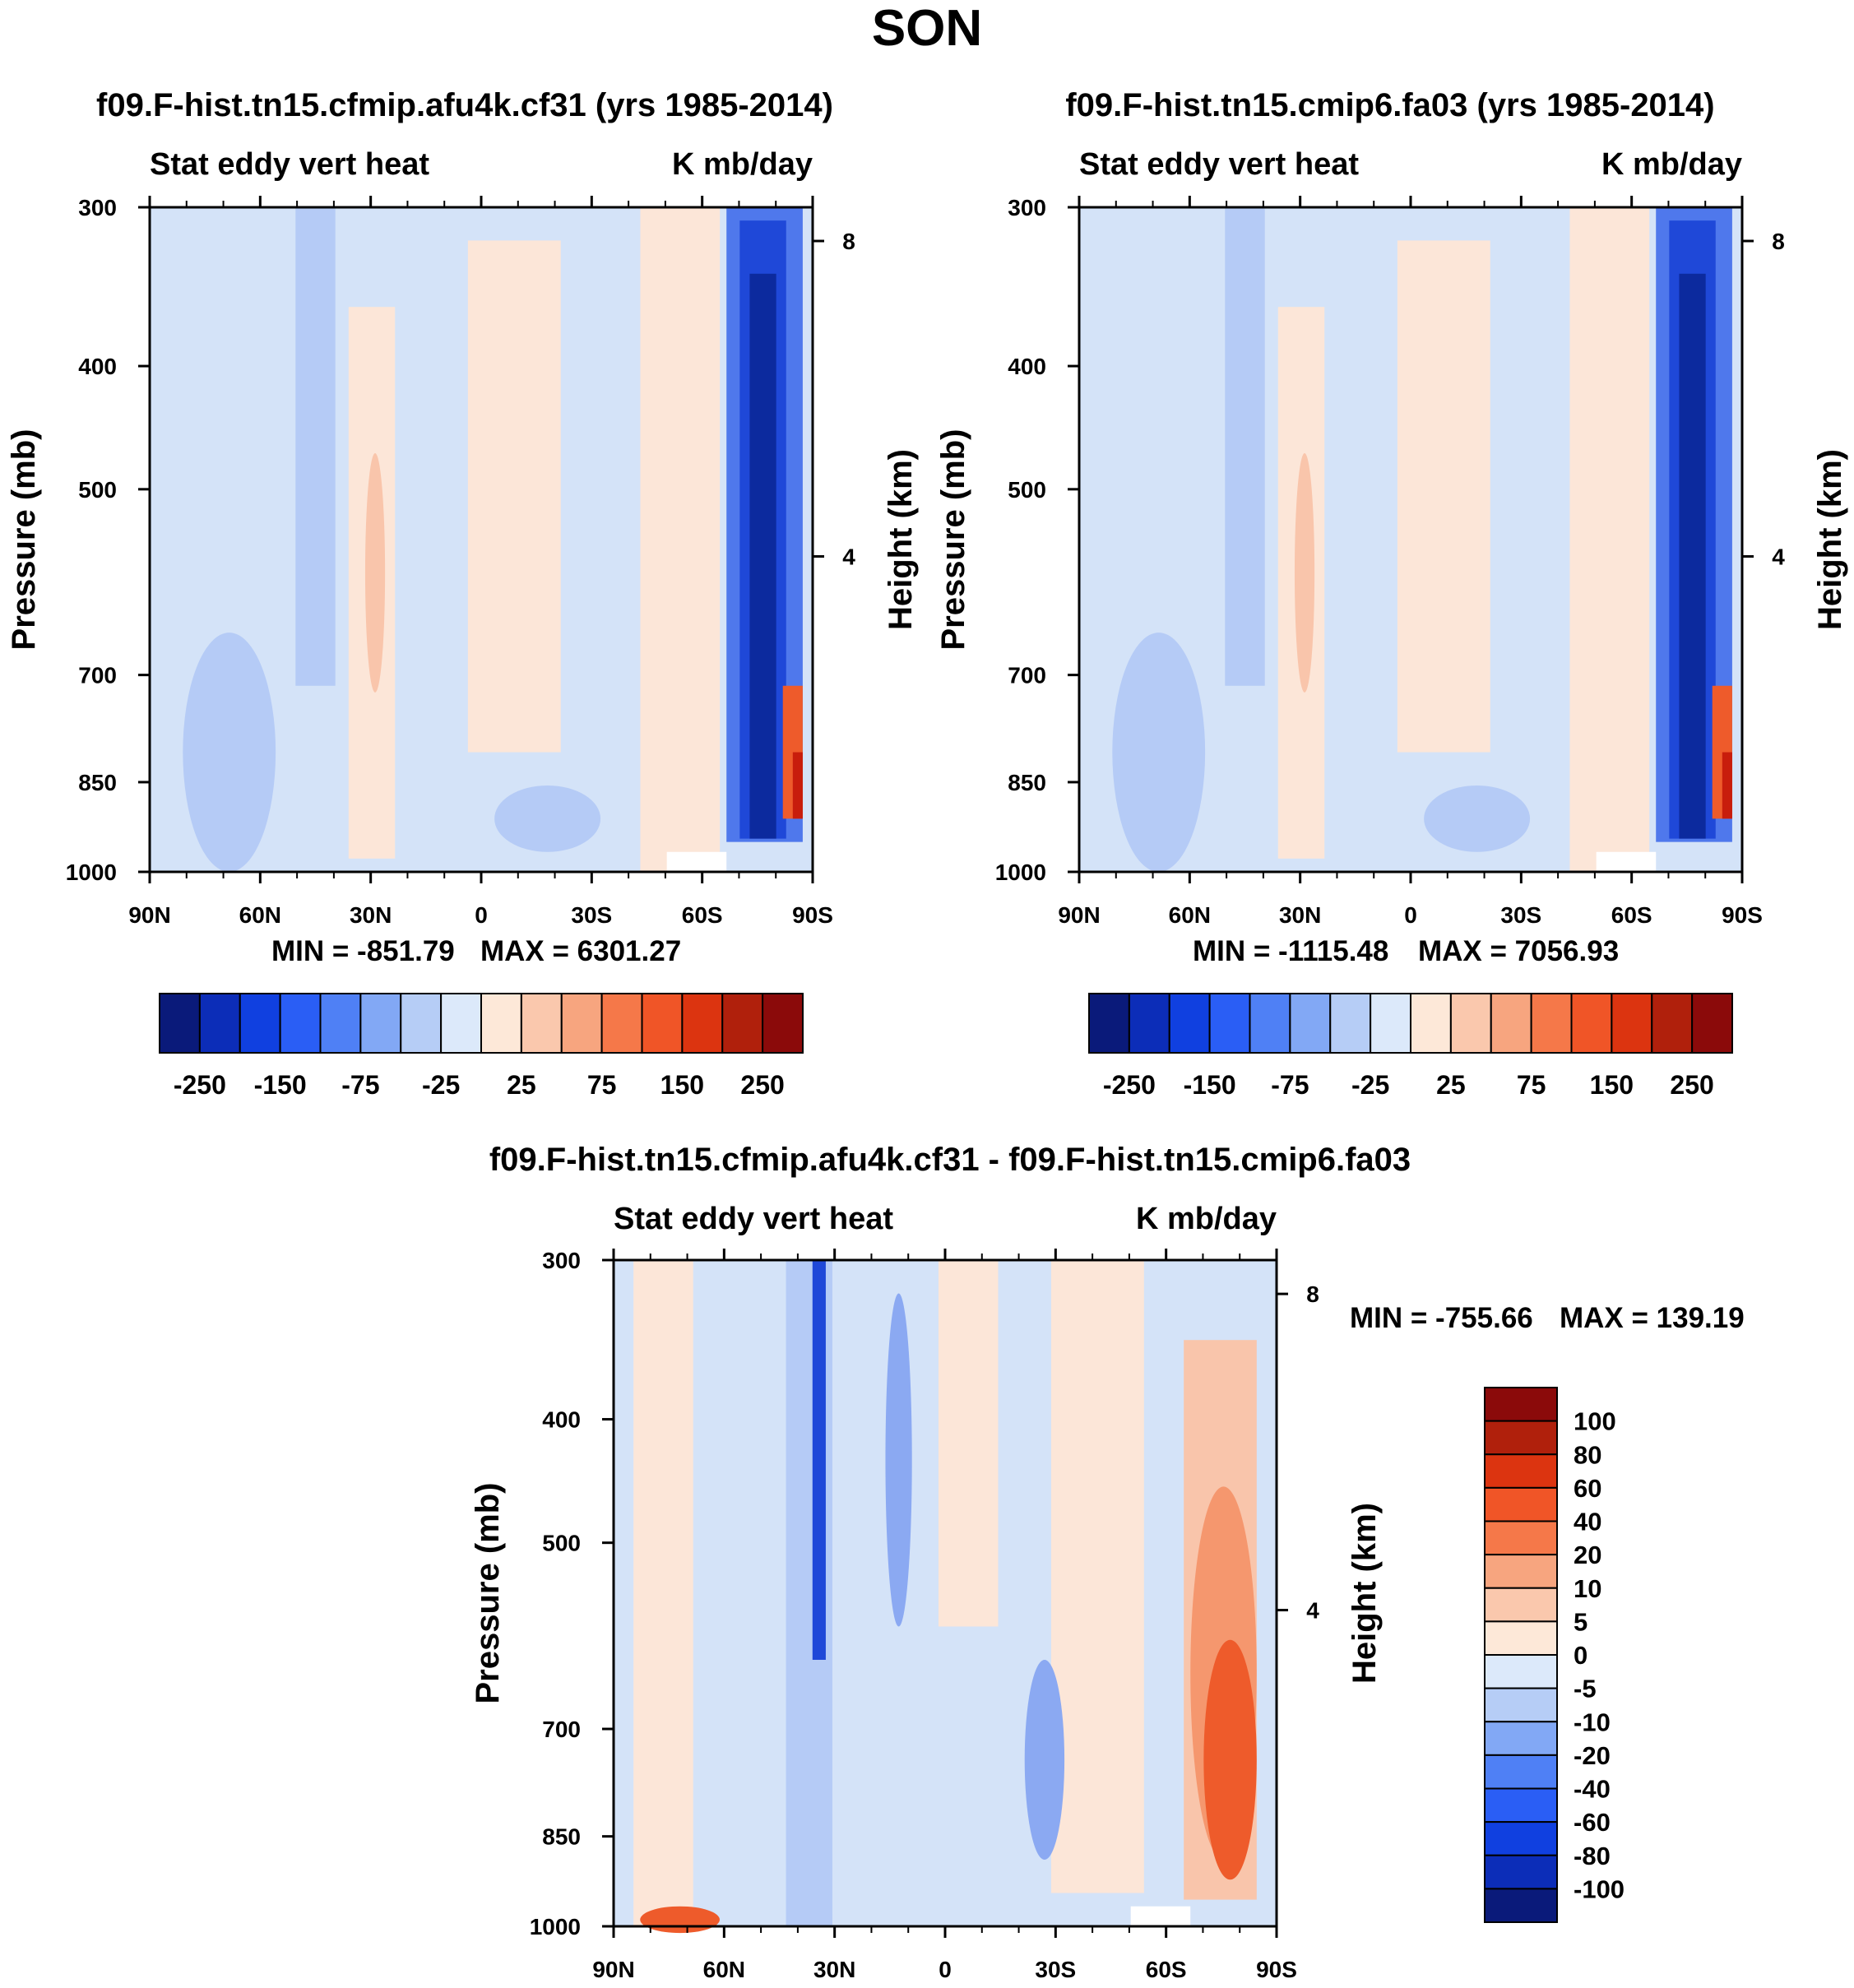 The height and width of the screenshot is (1988, 1854). Describe the element at coordinates (834, 1969) in the screenshot. I see `x-tick-label-bottom: 30N` at that location.